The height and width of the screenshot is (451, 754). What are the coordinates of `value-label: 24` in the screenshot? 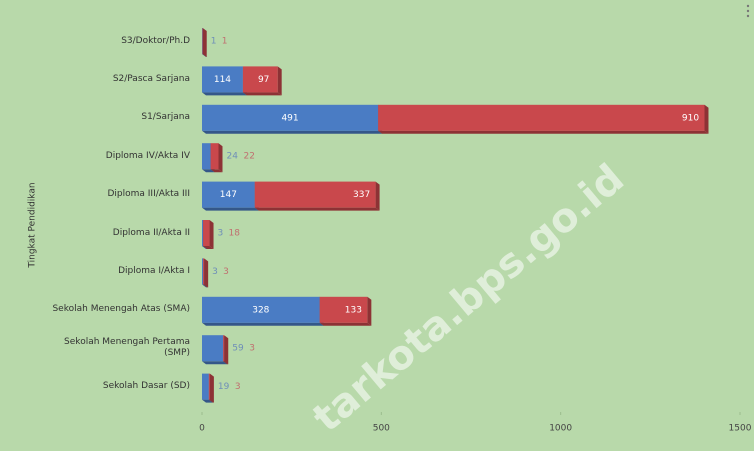 It's located at (232, 157).